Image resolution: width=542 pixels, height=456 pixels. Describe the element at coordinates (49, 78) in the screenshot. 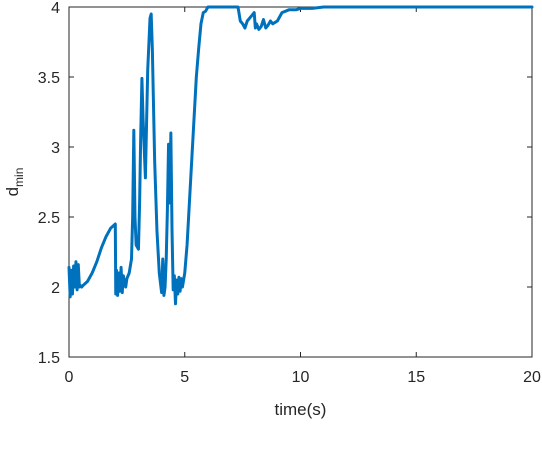

I see `y-tick-label: 3.5` at that location.